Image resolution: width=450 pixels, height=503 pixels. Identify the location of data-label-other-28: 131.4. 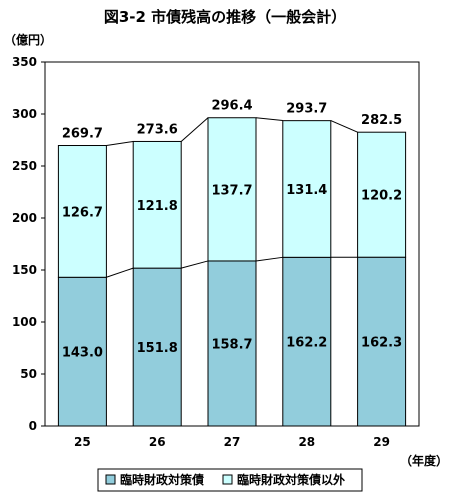
(306, 190).